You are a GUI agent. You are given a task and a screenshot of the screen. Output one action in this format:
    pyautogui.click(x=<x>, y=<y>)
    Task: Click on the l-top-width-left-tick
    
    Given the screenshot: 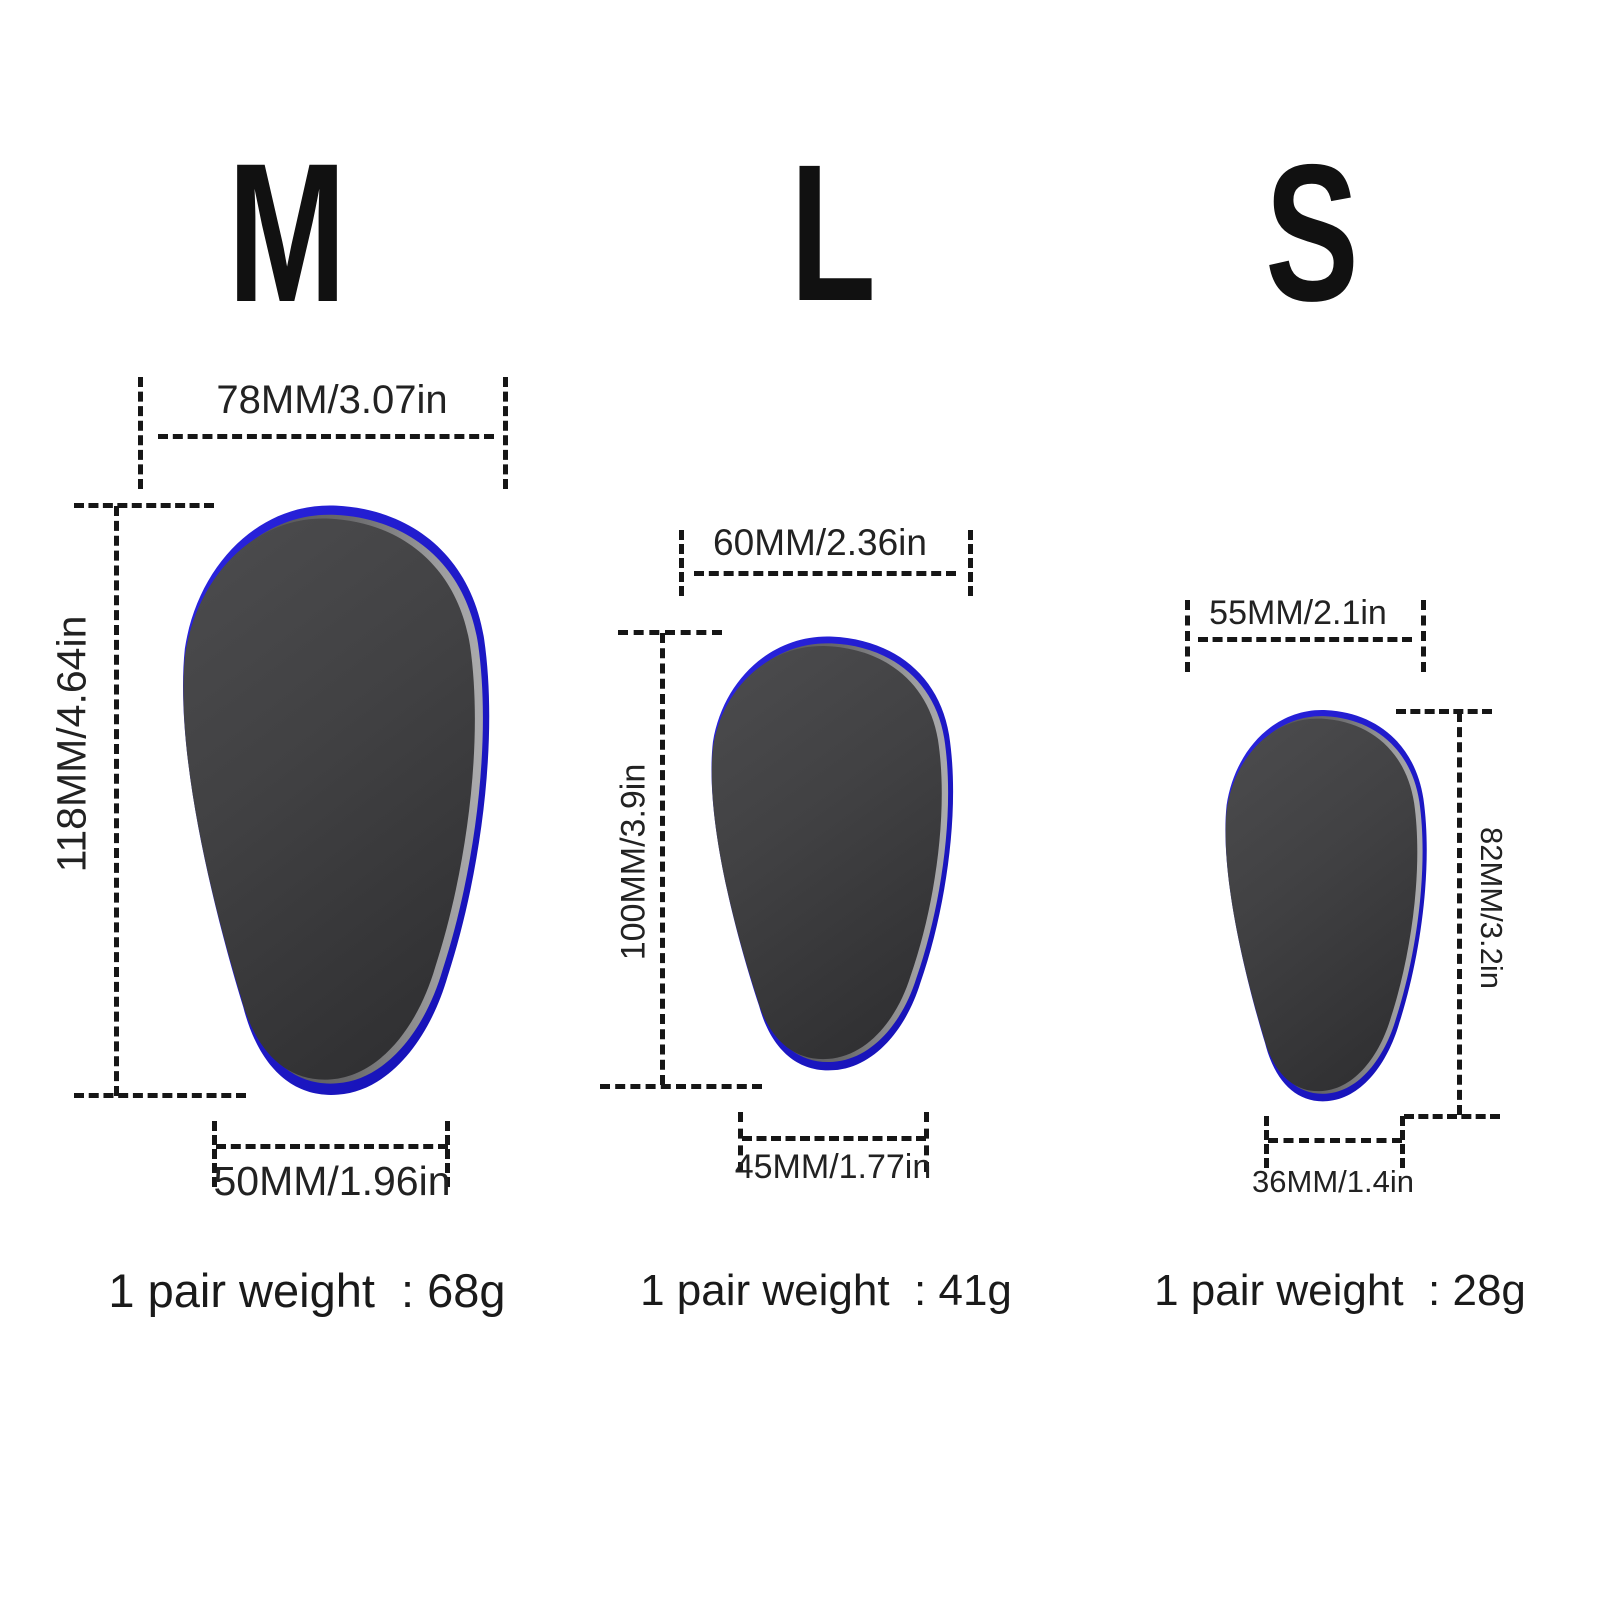 What is the action you would take?
    pyautogui.click(x=681, y=563)
    